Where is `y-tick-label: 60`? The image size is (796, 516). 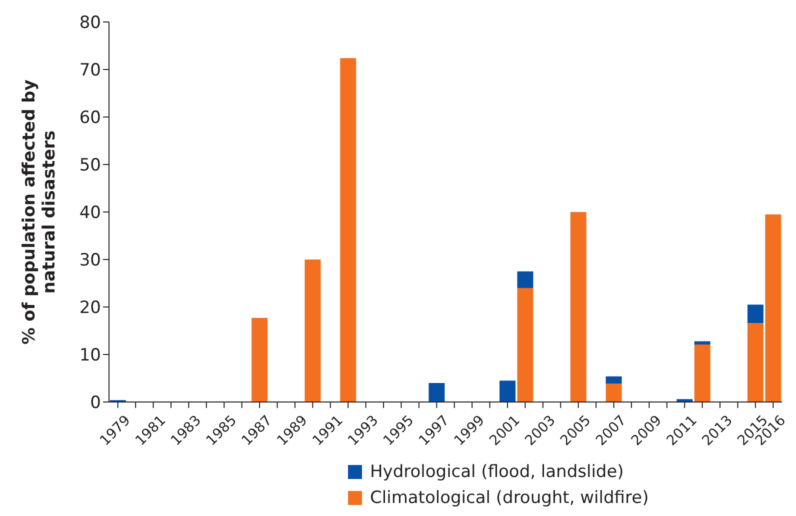
y-tick-label: 60 is located at coordinates (90, 118).